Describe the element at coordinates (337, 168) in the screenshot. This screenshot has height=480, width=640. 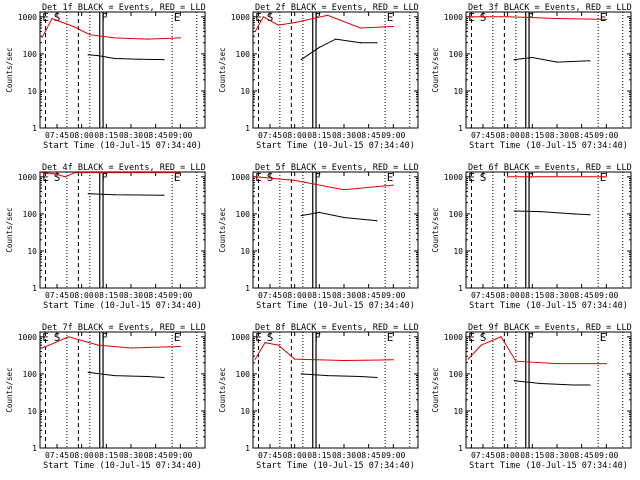
I see `chart-title: Det 5f BLACK = Events, RED = LLD` at that location.